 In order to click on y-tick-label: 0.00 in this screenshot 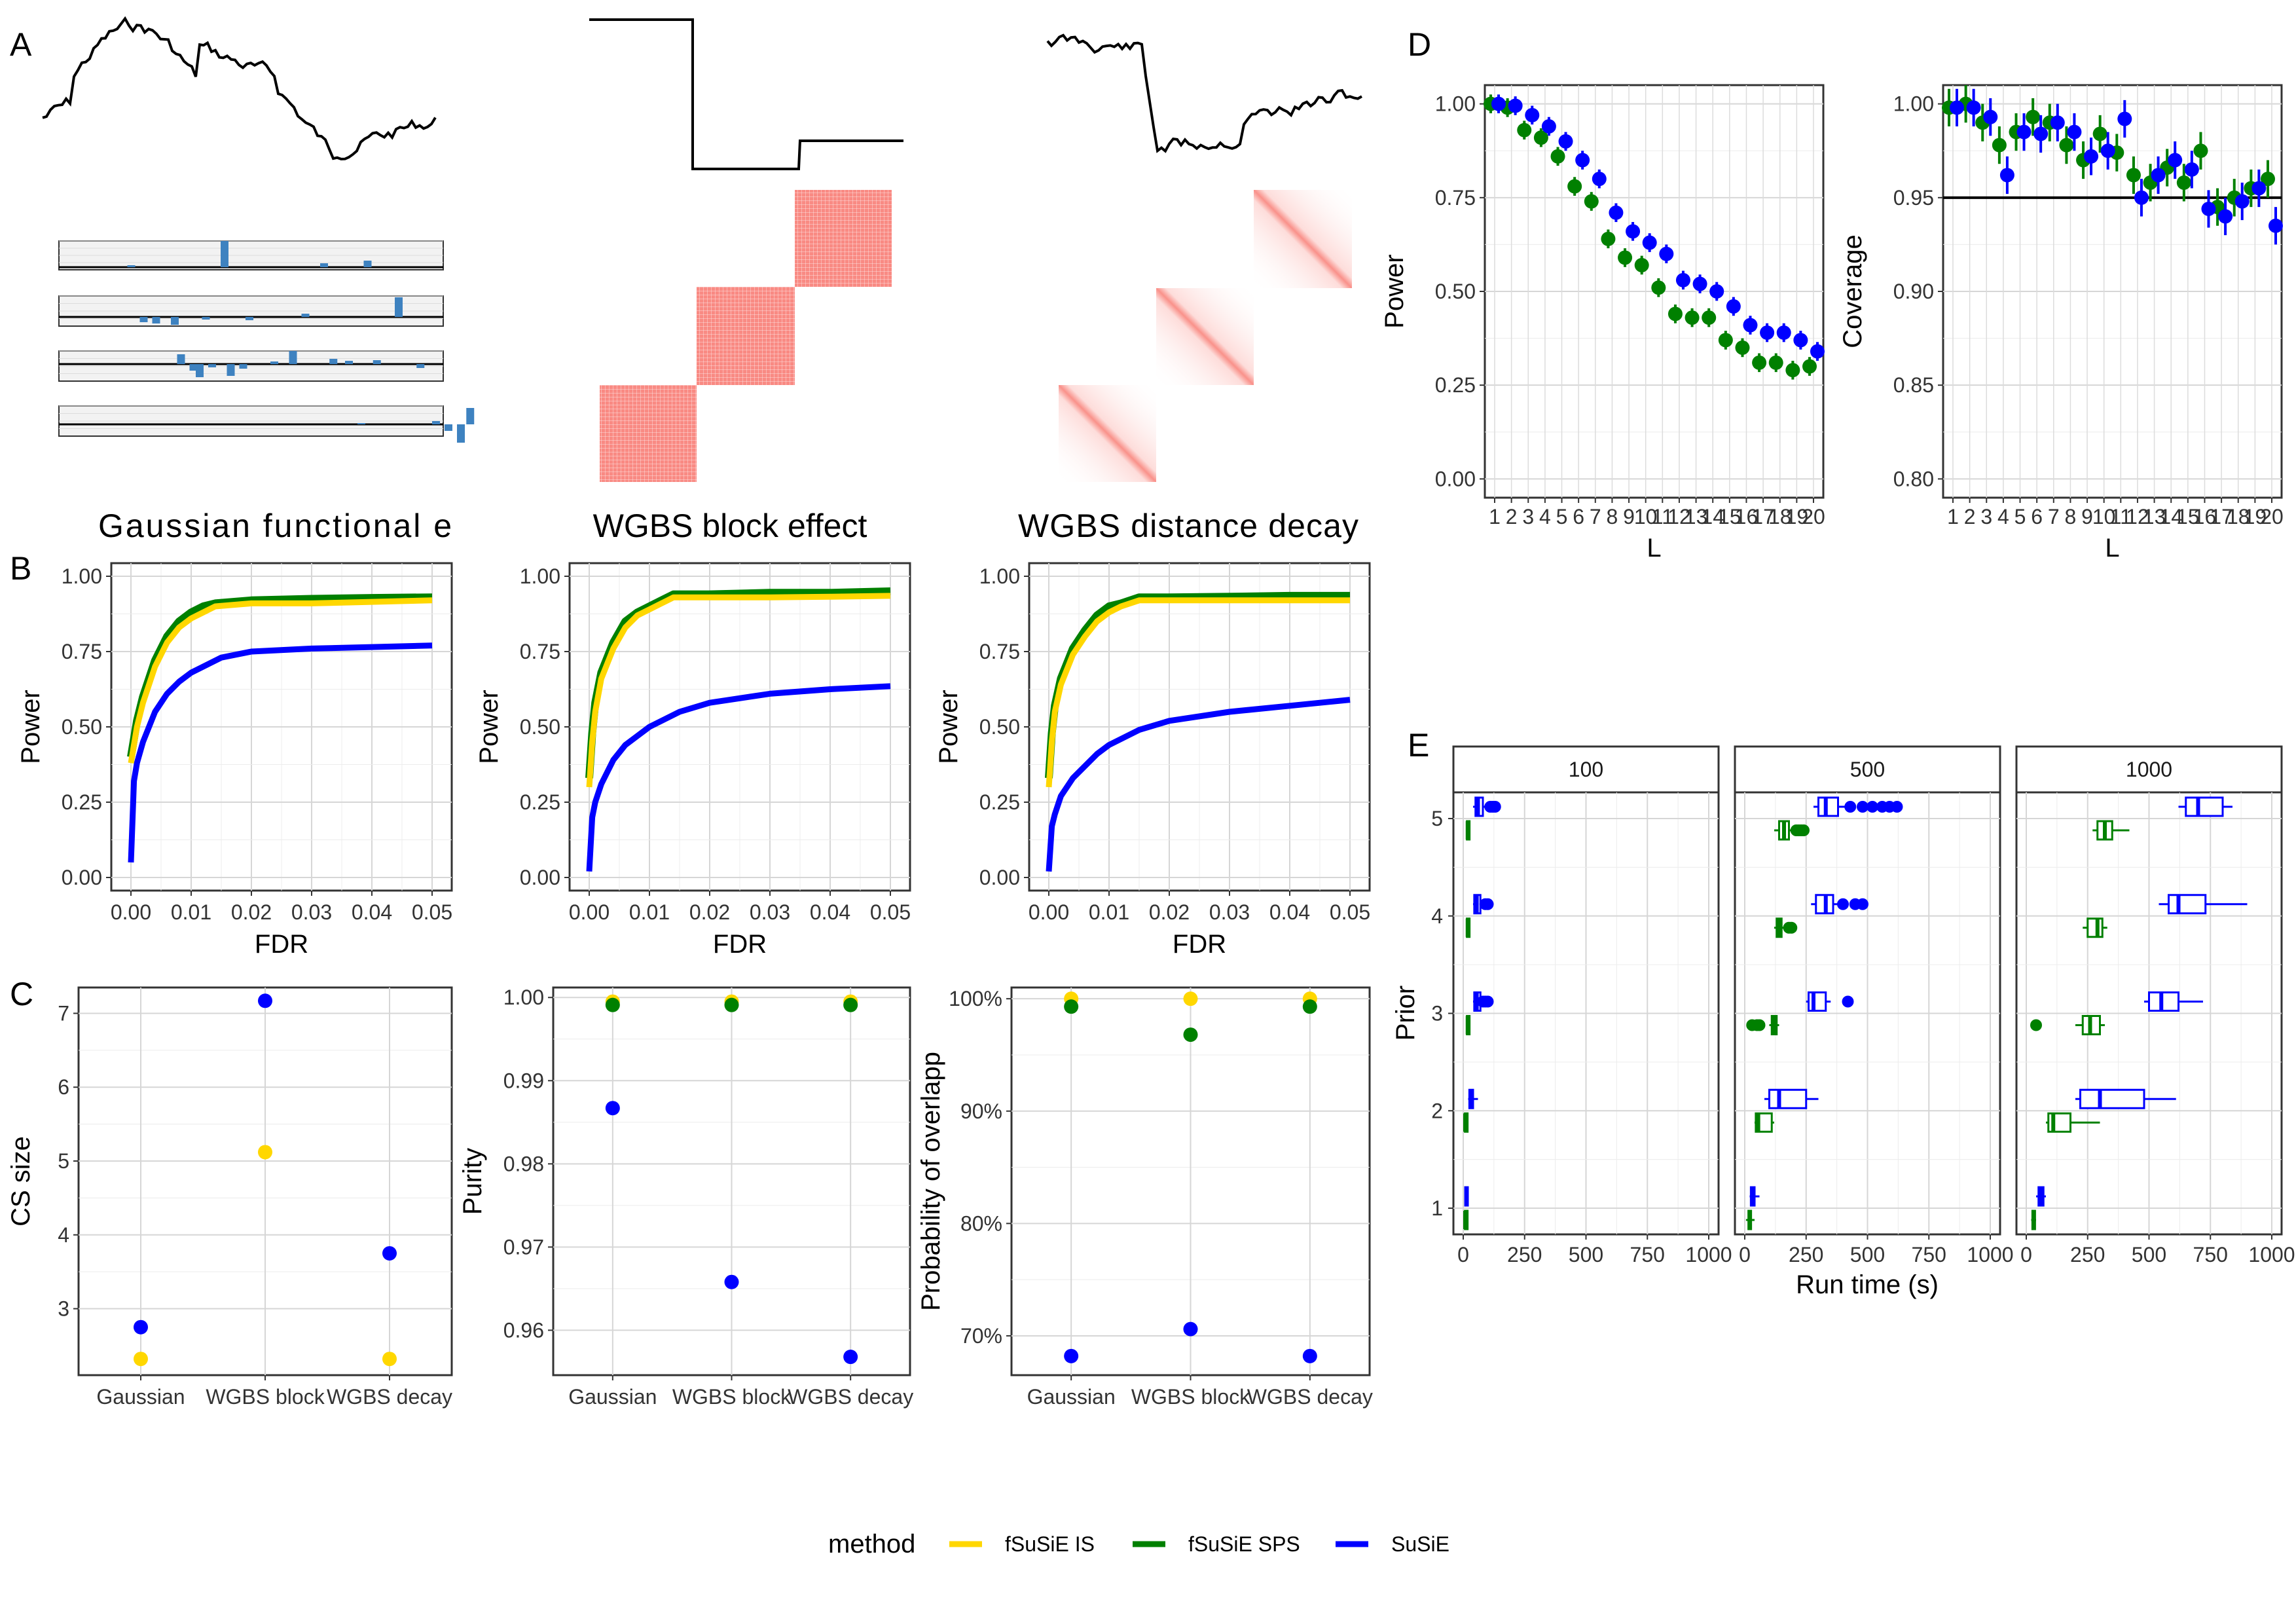, I will do `click(82, 877)`.